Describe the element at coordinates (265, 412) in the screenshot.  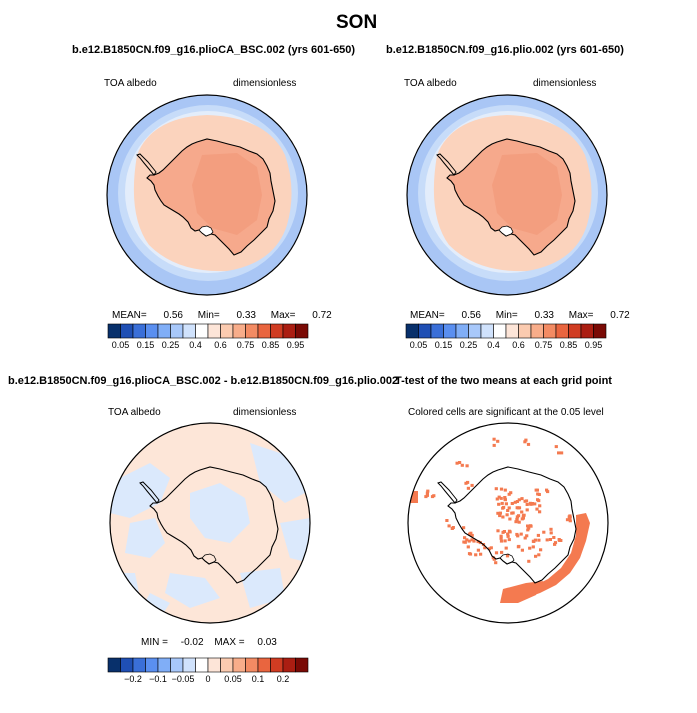
I see `panel3-units-label: dimensionless` at that location.